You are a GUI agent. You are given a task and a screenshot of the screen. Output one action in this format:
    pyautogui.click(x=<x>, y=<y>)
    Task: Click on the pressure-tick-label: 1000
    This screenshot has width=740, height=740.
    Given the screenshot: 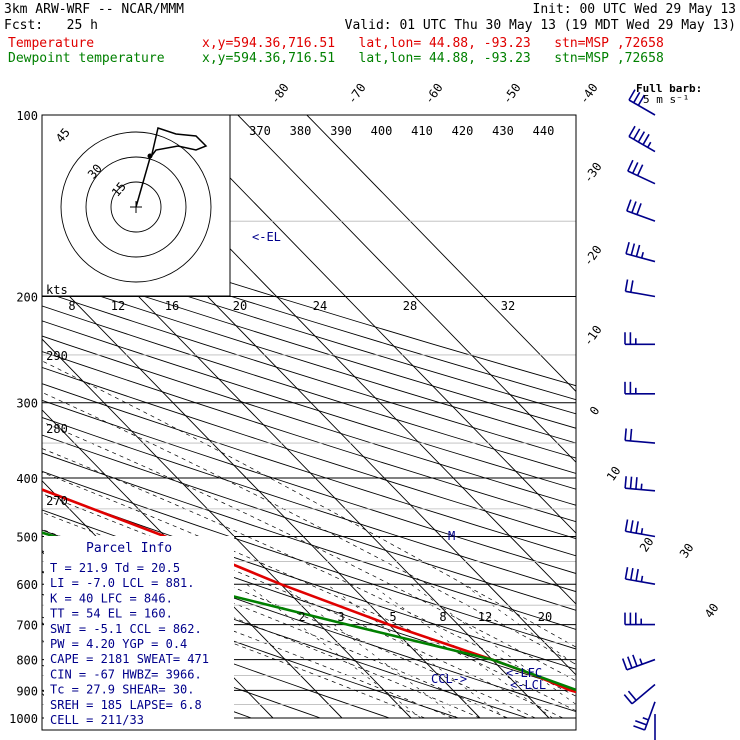 What is the action you would take?
    pyautogui.click(x=23, y=719)
    